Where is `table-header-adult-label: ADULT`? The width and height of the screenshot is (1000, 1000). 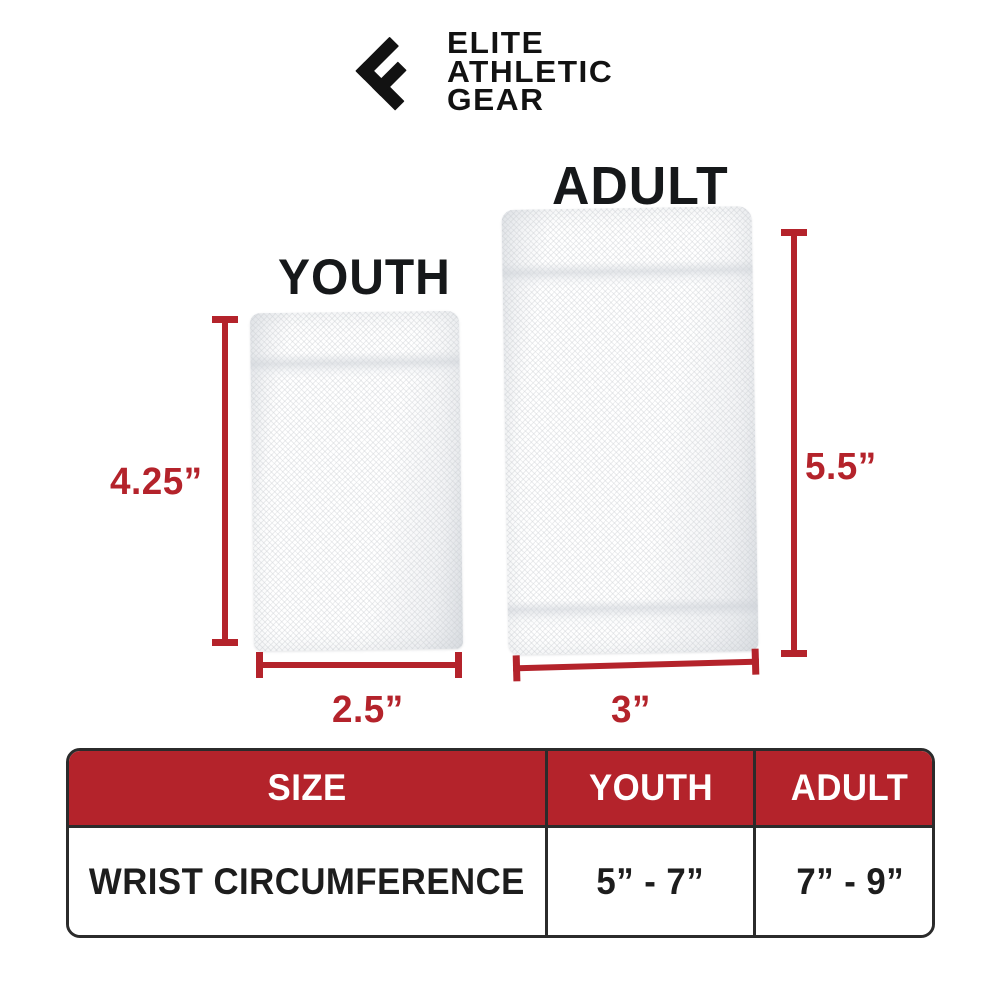
table-header-adult-label: ADULT is located at coordinates (850, 787).